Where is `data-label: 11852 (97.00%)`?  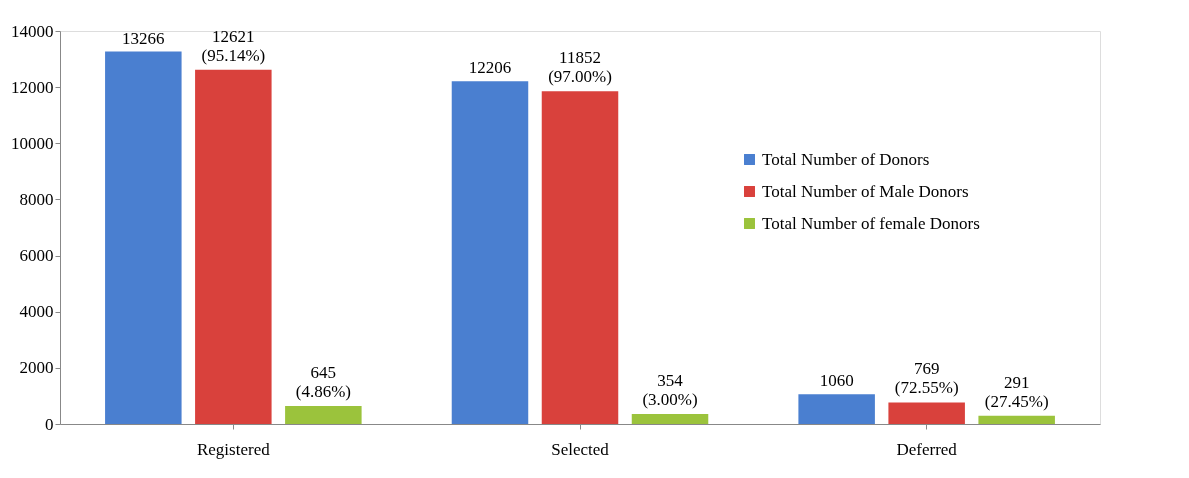
data-label: 11852 (97.00%) is located at coordinates (580, 67).